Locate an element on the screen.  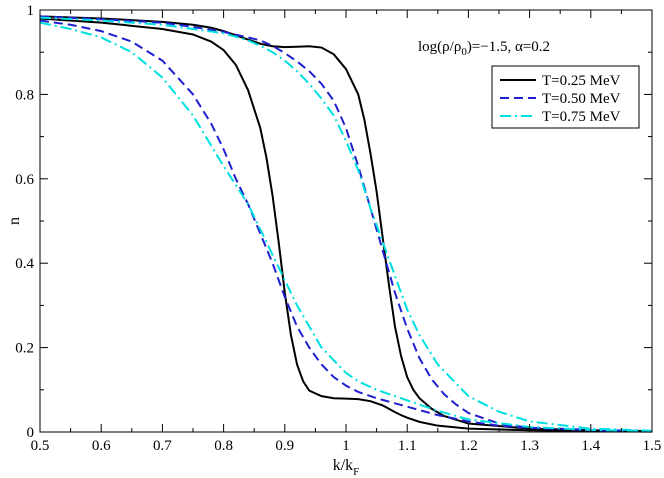
x-tick-label-0: 0.5 is located at coordinates (40, 446).